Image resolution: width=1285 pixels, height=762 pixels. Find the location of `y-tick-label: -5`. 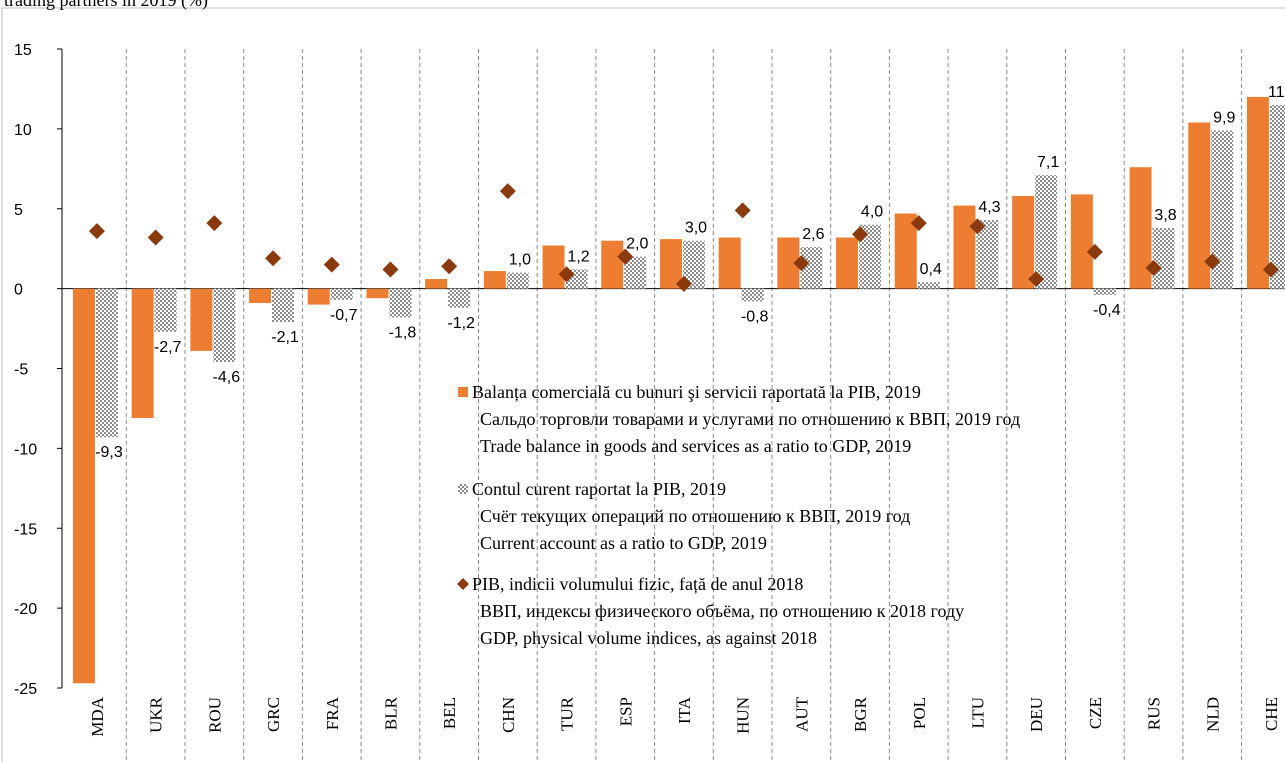

y-tick-label: -5 is located at coordinates (21, 370).